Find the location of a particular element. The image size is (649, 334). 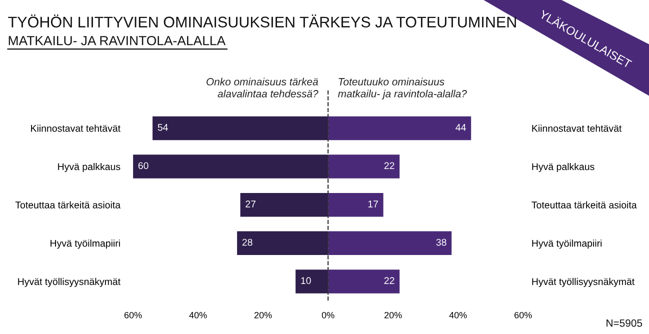

category-label: Hyvät työllisyysnäkymät is located at coordinates (69, 282).